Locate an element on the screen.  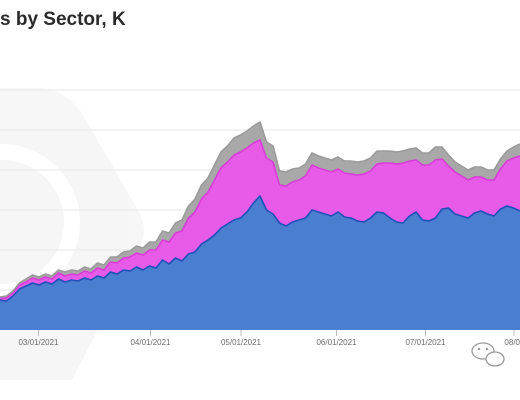
x-tick-label: 04/01/2021 is located at coordinates (150, 342).